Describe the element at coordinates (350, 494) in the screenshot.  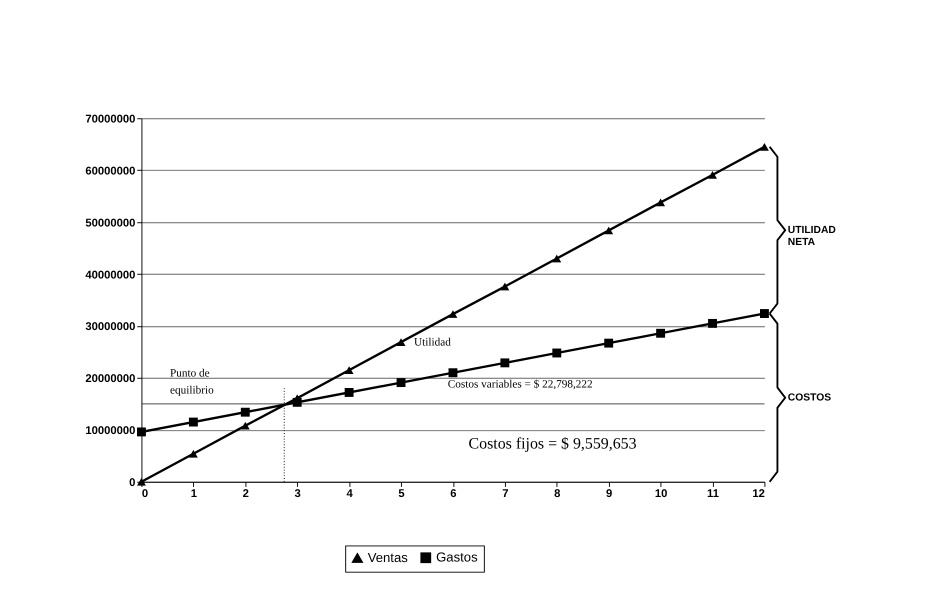
I see `x-tick-label: 4` at that location.